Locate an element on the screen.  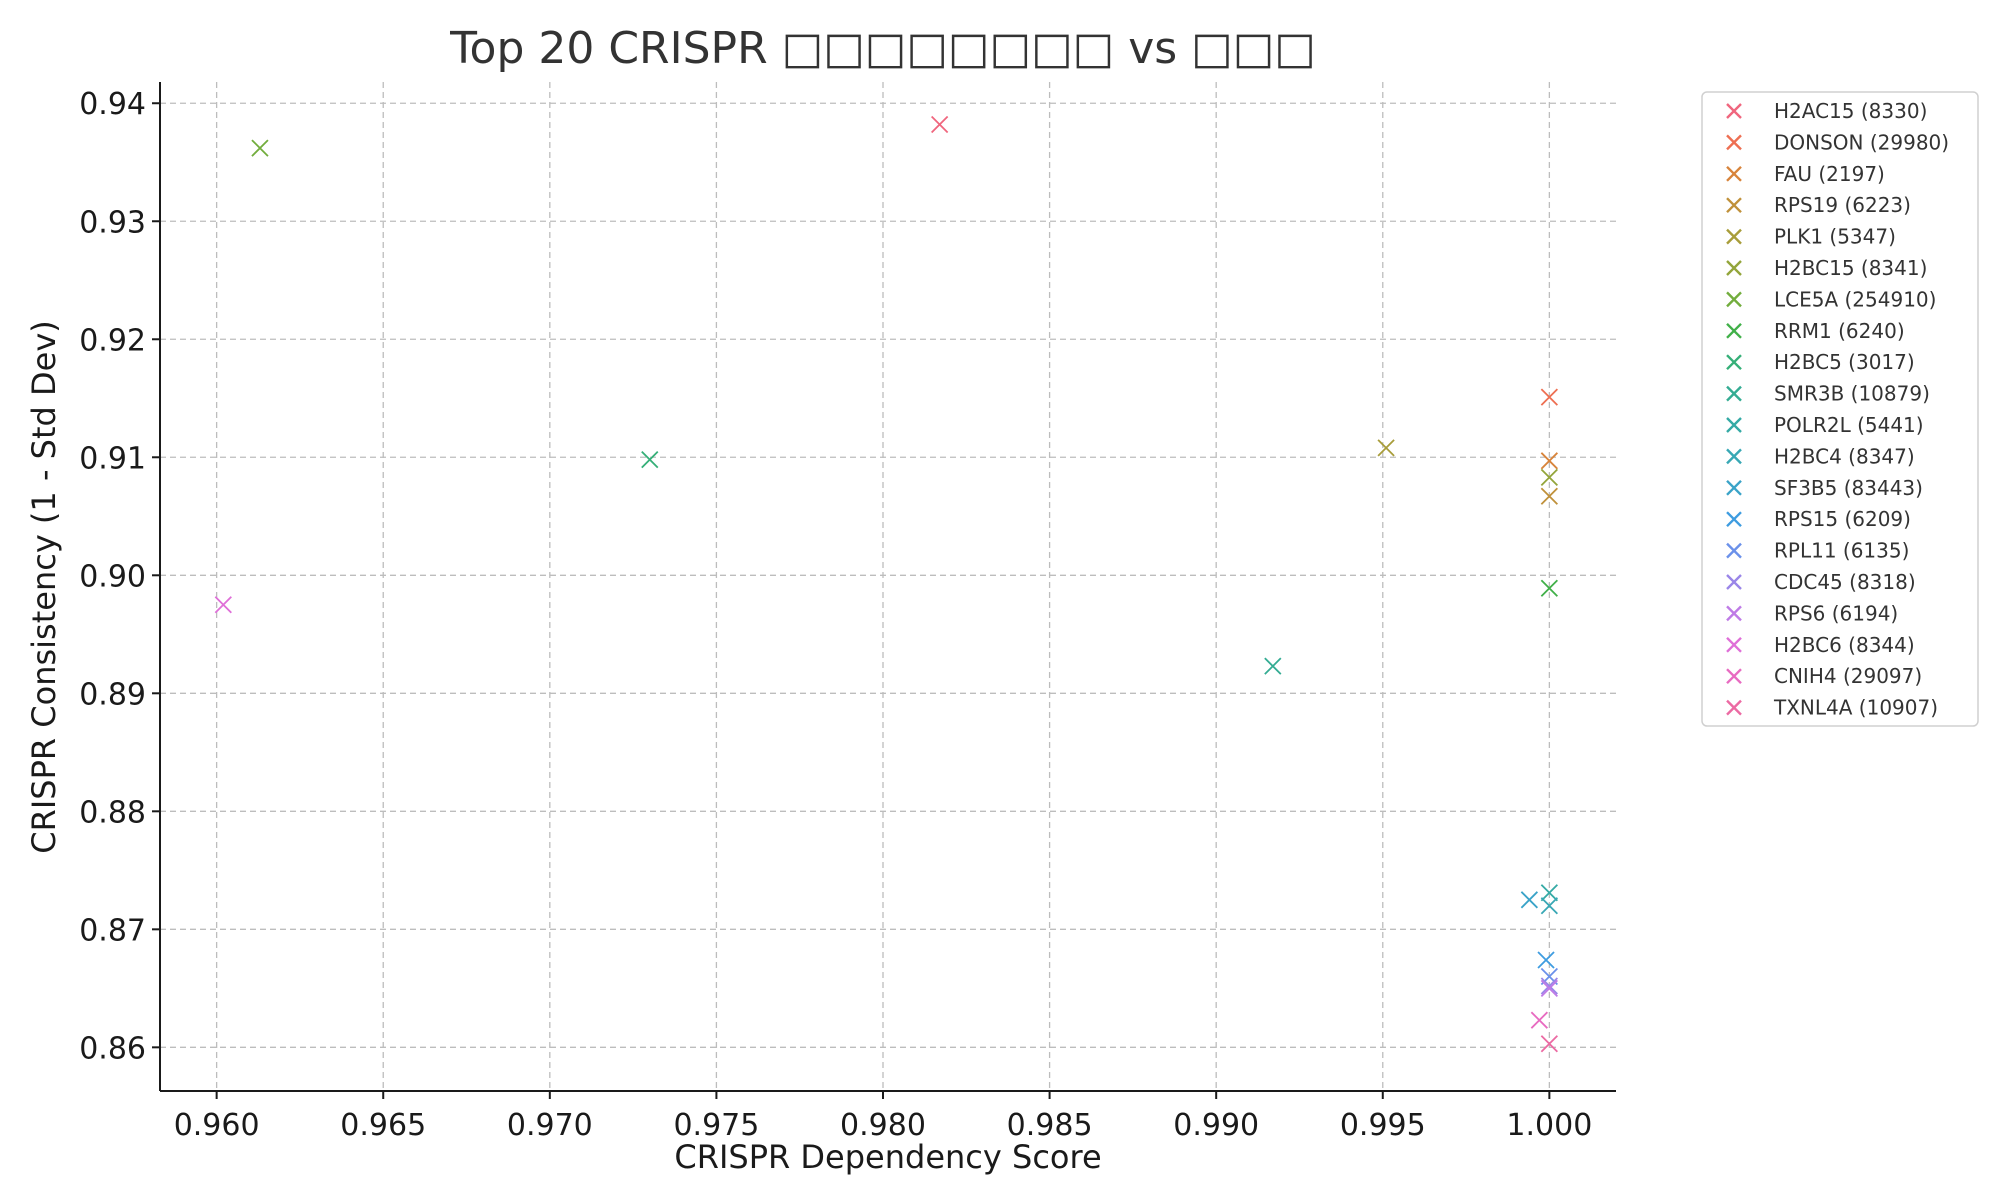
legend-item: LCE5A (254910) is located at coordinates (1831, 299).